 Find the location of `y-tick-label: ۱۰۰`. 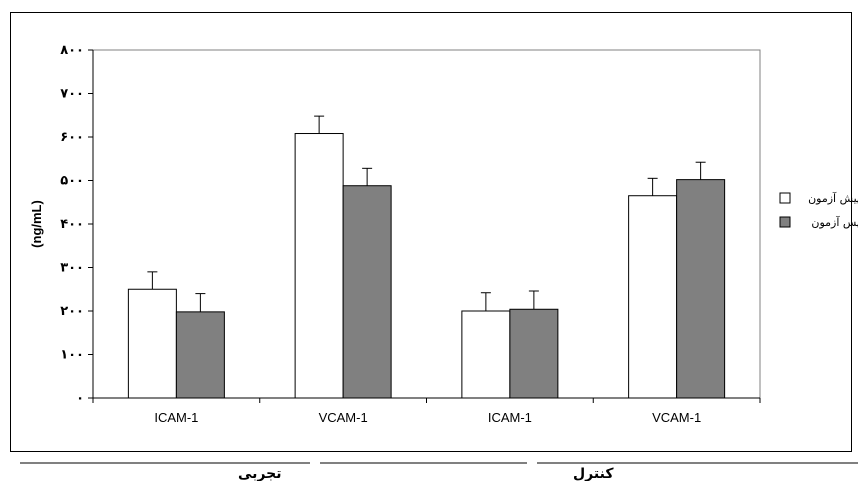

y-tick-label: ۱۰۰ is located at coordinates (72, 355).